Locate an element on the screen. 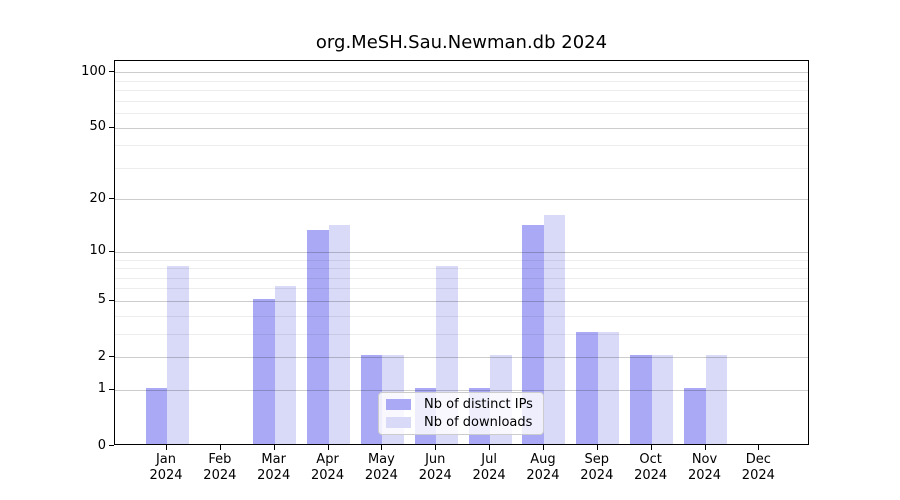 The image size is (900, 500). bar-aug-nb-of-distinct-ips is located at coordinates (533, 334).